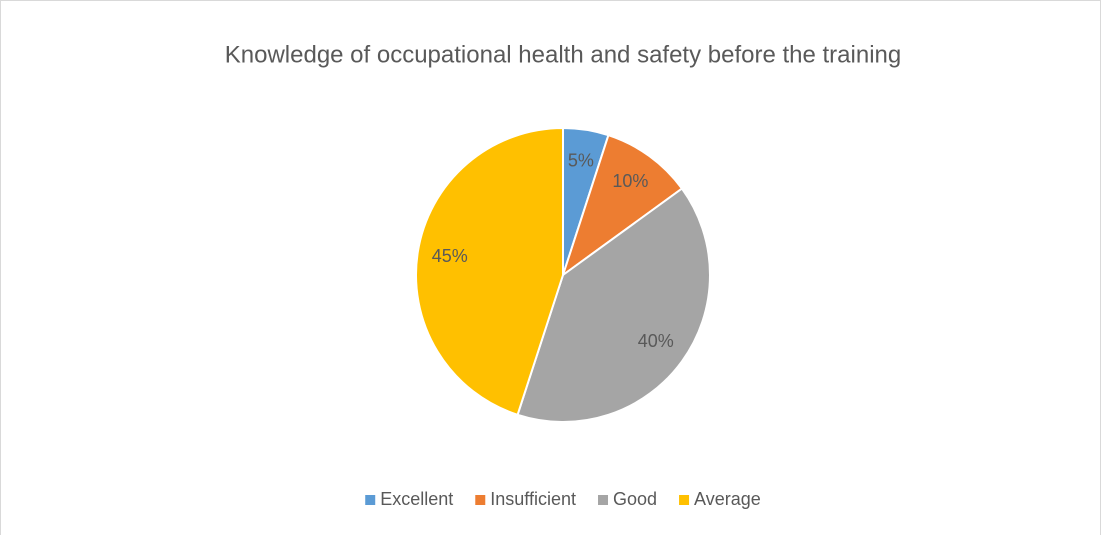 Image resolution: width=1106 pixels, height=535 pixels. What do you see at coordinates (450, 256) in the screenshot?
I see `data-label: 45%` at bounding box center [450, 256].